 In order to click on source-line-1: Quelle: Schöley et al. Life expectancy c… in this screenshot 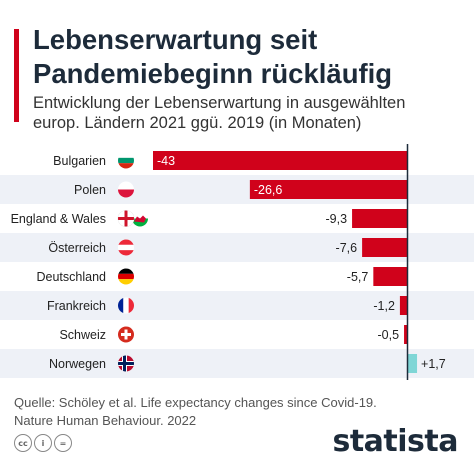, I will do `click(195, 402)`.